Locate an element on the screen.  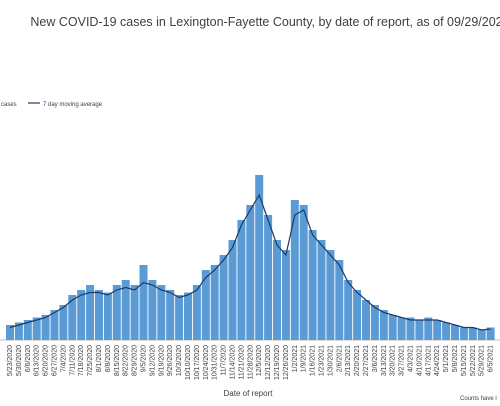
x-tick-label: 7/18/2020 is located at coordinates (81, 360).